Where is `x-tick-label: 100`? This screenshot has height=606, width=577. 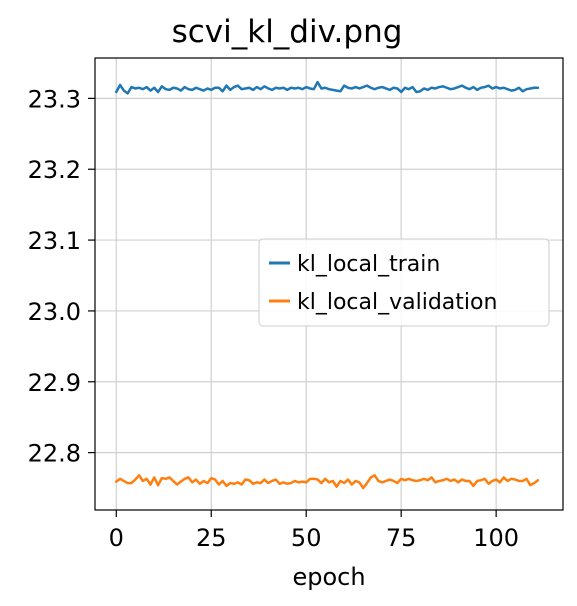
x-tick-label: 100 is located at coordinates (496, 538).